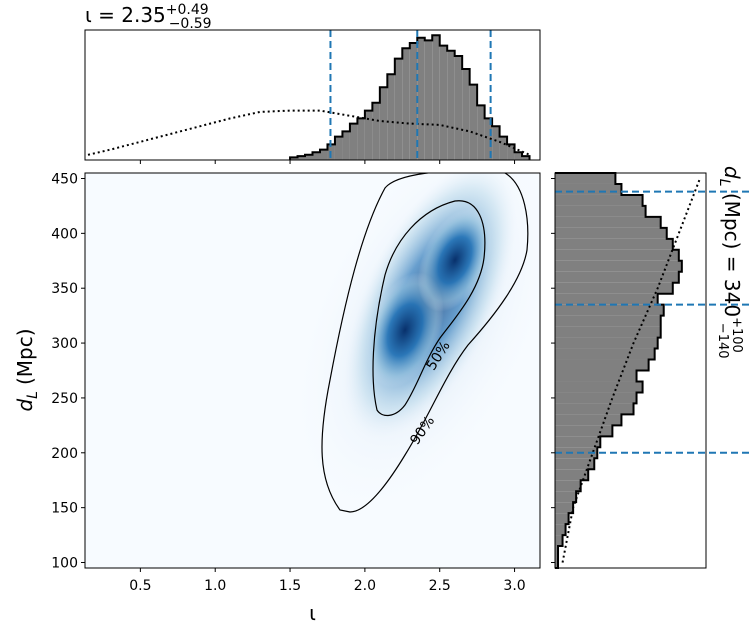 This screenshot has width=753, height=635. I want to click on y-tick-label: 200, so click(64, 454).